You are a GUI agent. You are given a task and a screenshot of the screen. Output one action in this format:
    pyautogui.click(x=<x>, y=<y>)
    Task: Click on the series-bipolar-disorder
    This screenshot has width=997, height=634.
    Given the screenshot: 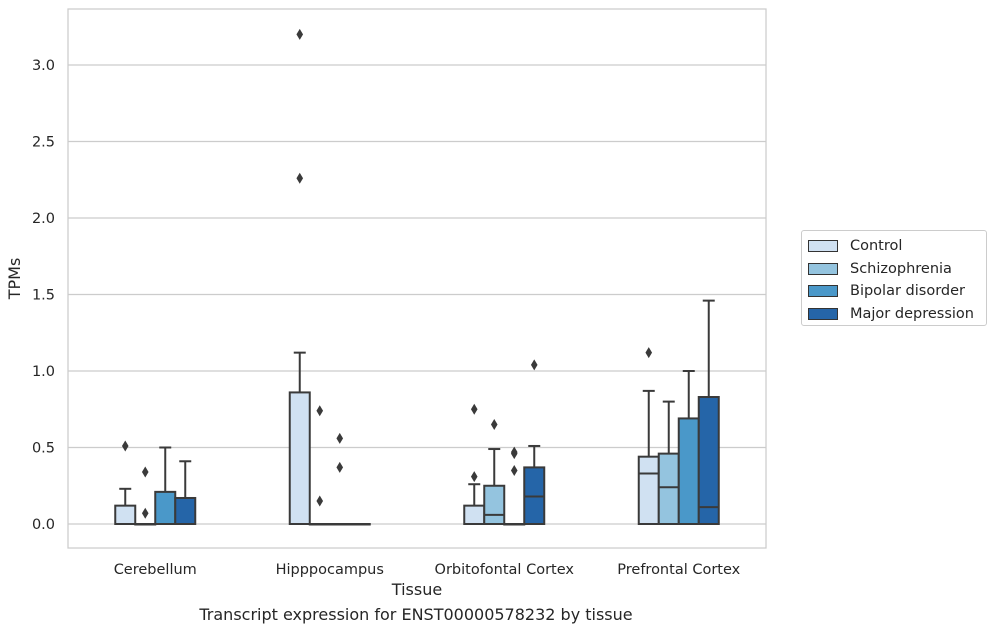 What is the action you would take?
    pyautogui.click(x=427, y=448)
    